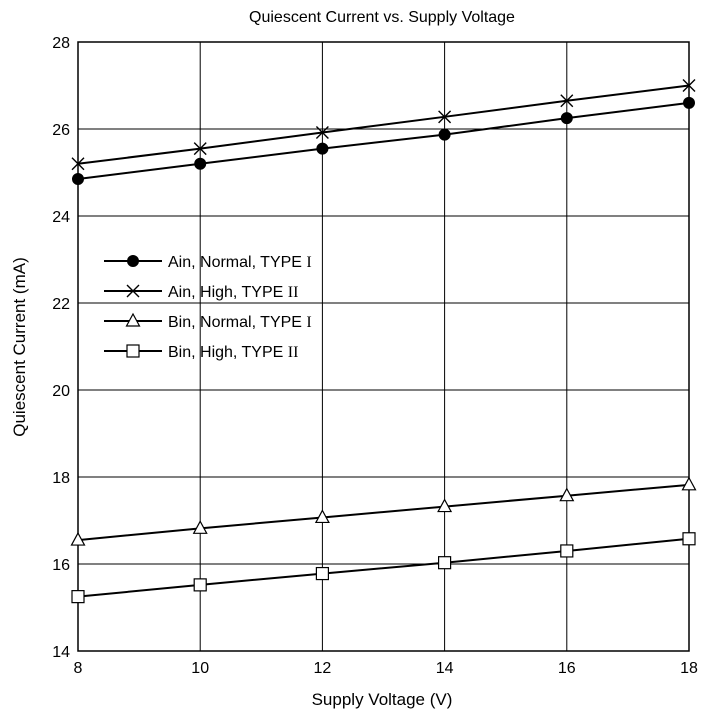  What do you see at coordinates (200, 668) in the screenshot?
I see `x-tick-label: 10` at bounding box center [200, 668].